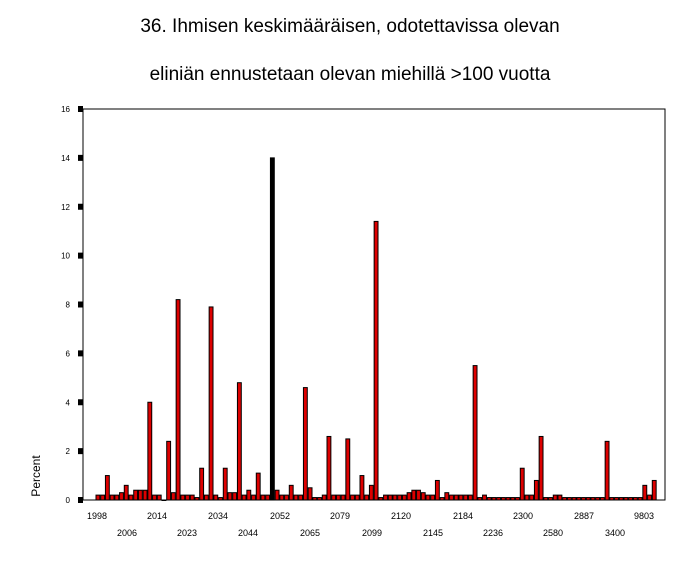 The image size is (700, 561). Describe the element at coordinates (553, 533) in the screenshot. I see `x-tick-label: 2580` at that location.